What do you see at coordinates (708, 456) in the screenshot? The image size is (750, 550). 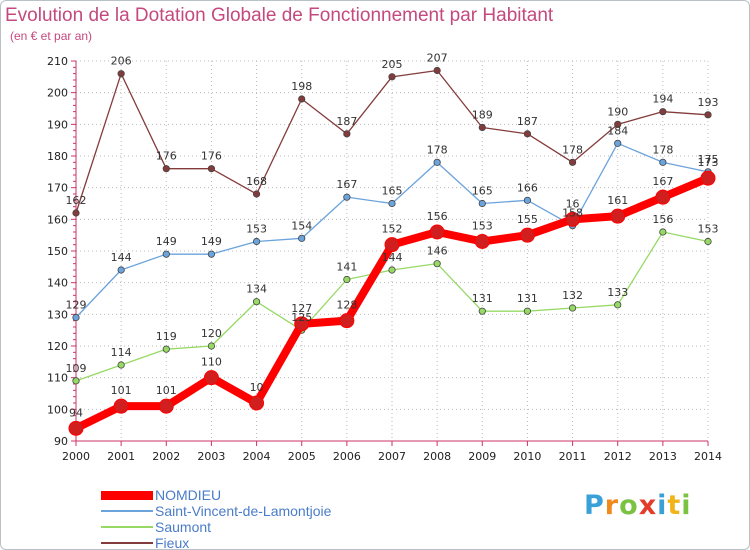 I see `x-tick-label: 2014` at bounding box center [708, 456].